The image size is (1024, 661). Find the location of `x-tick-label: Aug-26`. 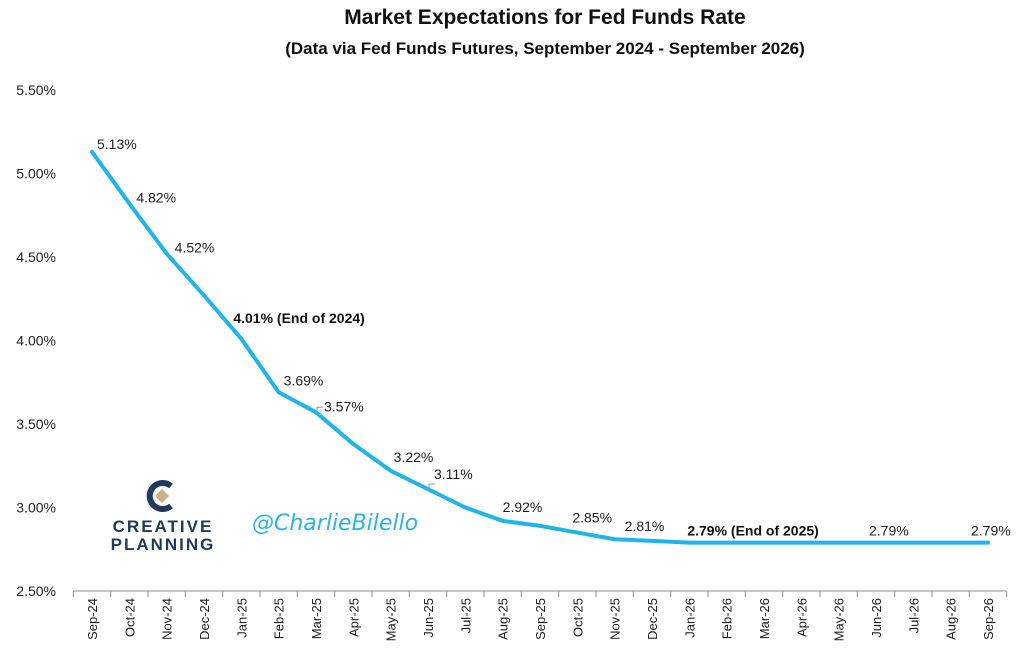

x-tick-label: Aug-26 is located at coordinates (951, 619).